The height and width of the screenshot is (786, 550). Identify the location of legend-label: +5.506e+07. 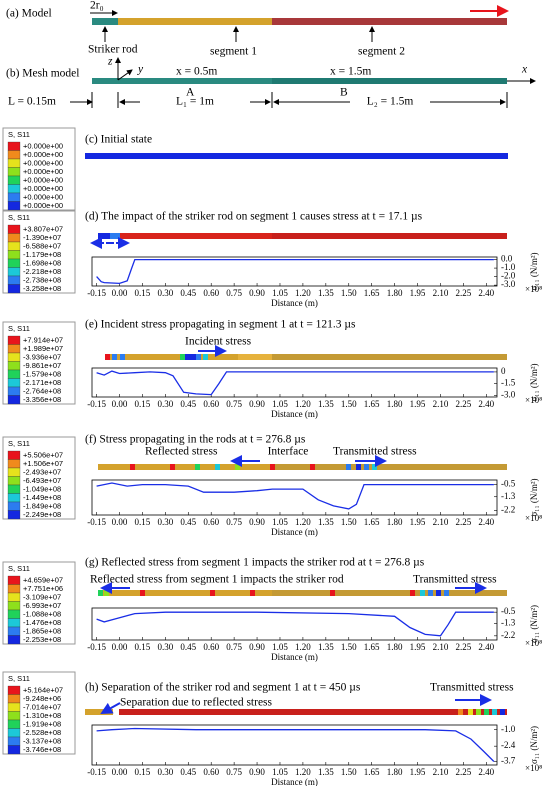
(43, 454).